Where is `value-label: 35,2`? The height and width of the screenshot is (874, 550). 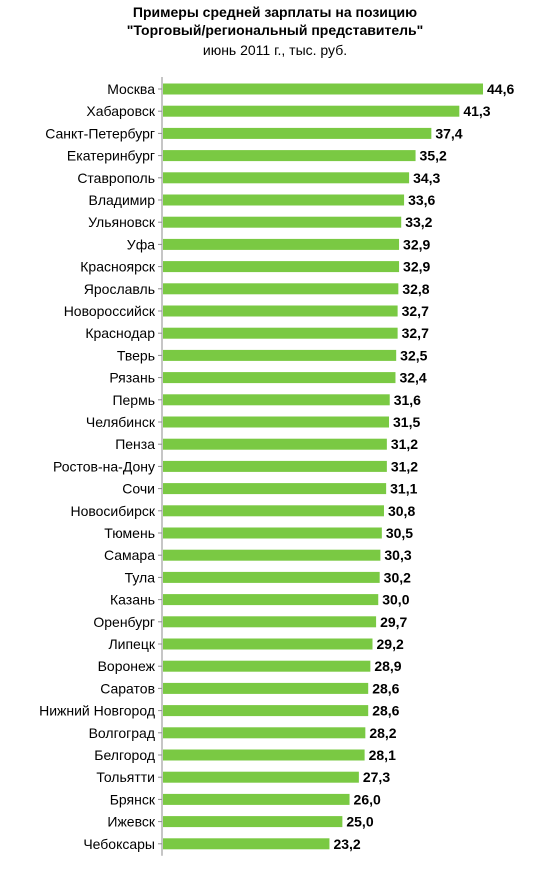 value-label: 35,2 is located at coordinates (433, 156).